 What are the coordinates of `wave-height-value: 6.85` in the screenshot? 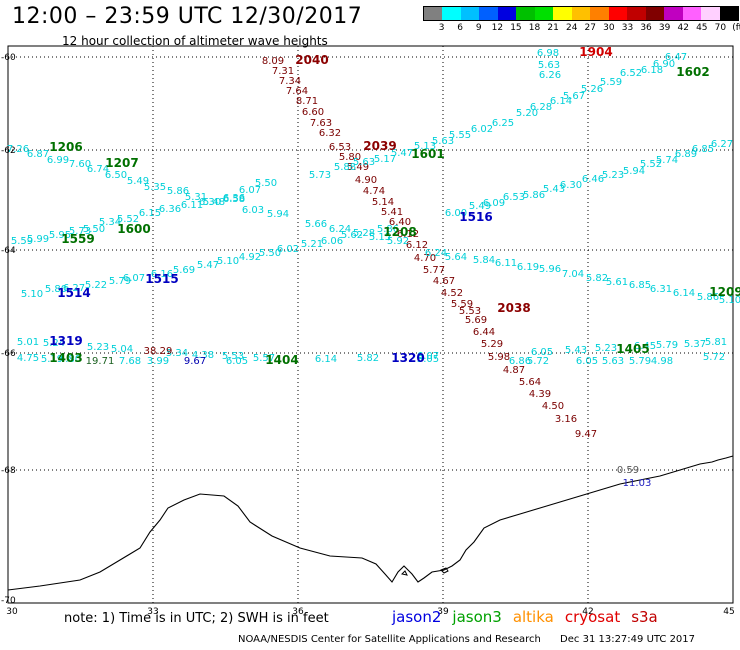 It's located at (703, 149).